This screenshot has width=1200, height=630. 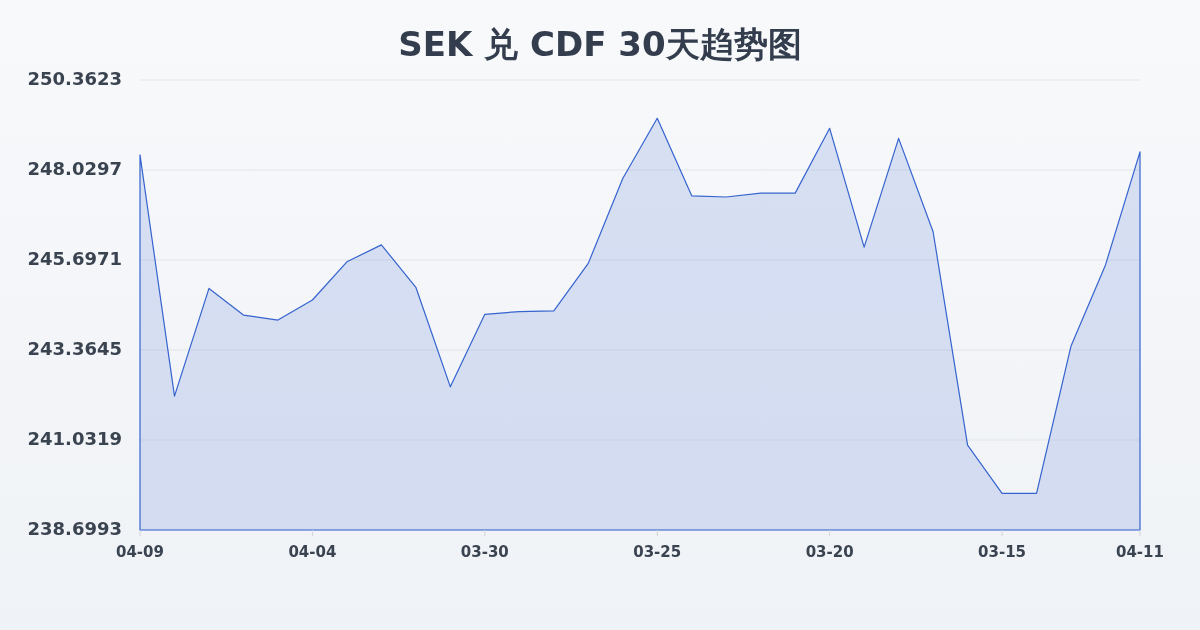 I want to click on x-tick-label: 04-11, so click(x=1140, y=551).